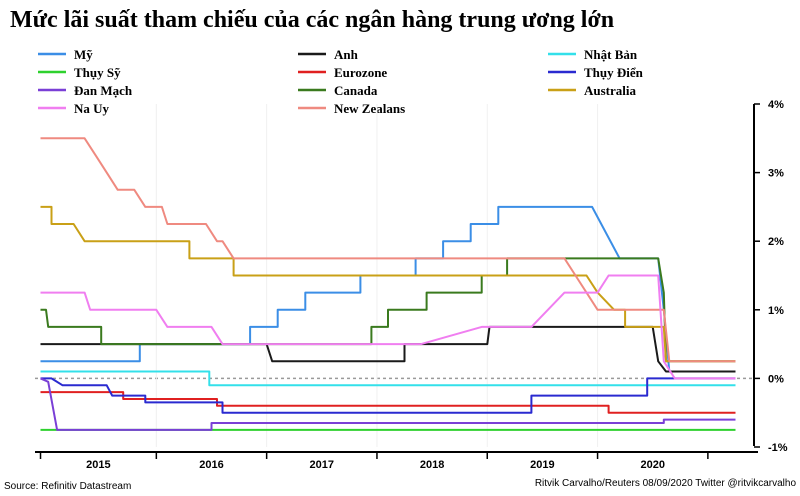  What do you see at coordinates (374, 461) in the screenshot?
I see `x-axis-ticks: 2015 2016 2017 2018 2019 2020` at bounding box center [374, 461].